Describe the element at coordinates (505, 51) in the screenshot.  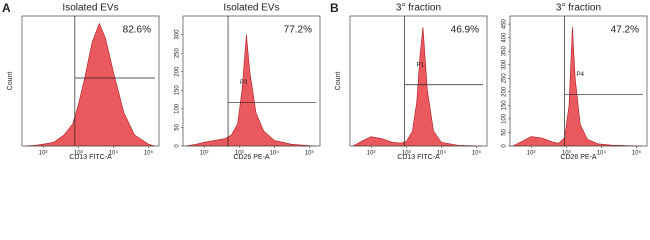
I see `y-tick-label: 350` at that location.